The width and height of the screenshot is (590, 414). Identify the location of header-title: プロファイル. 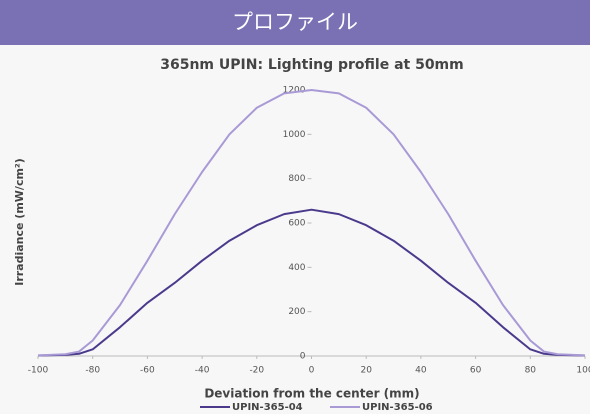
(295, 22).